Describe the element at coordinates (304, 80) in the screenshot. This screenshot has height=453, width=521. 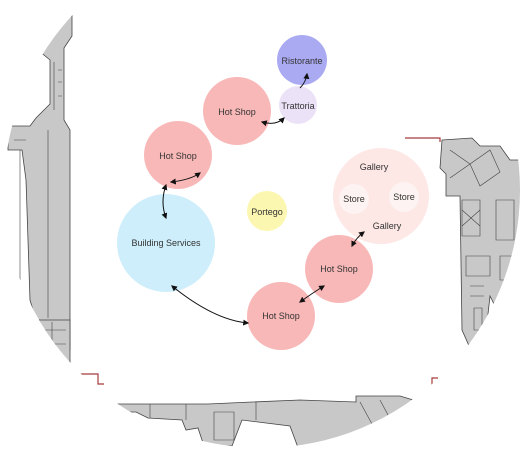
I see `arrow-trattoria-ristorante` at that location.